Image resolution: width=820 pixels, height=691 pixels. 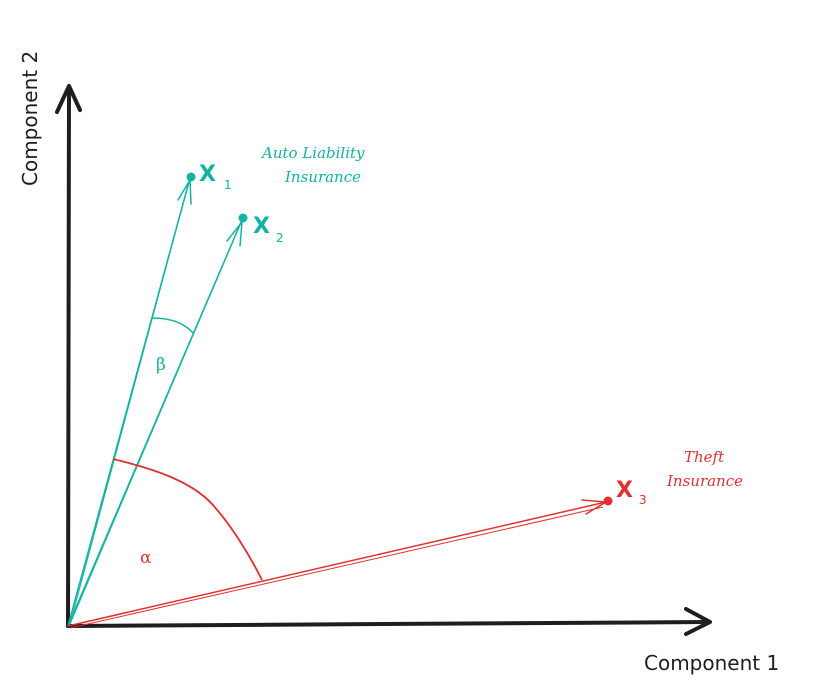 I want to click on x2-label: X 2, so click(x=268, y=229).